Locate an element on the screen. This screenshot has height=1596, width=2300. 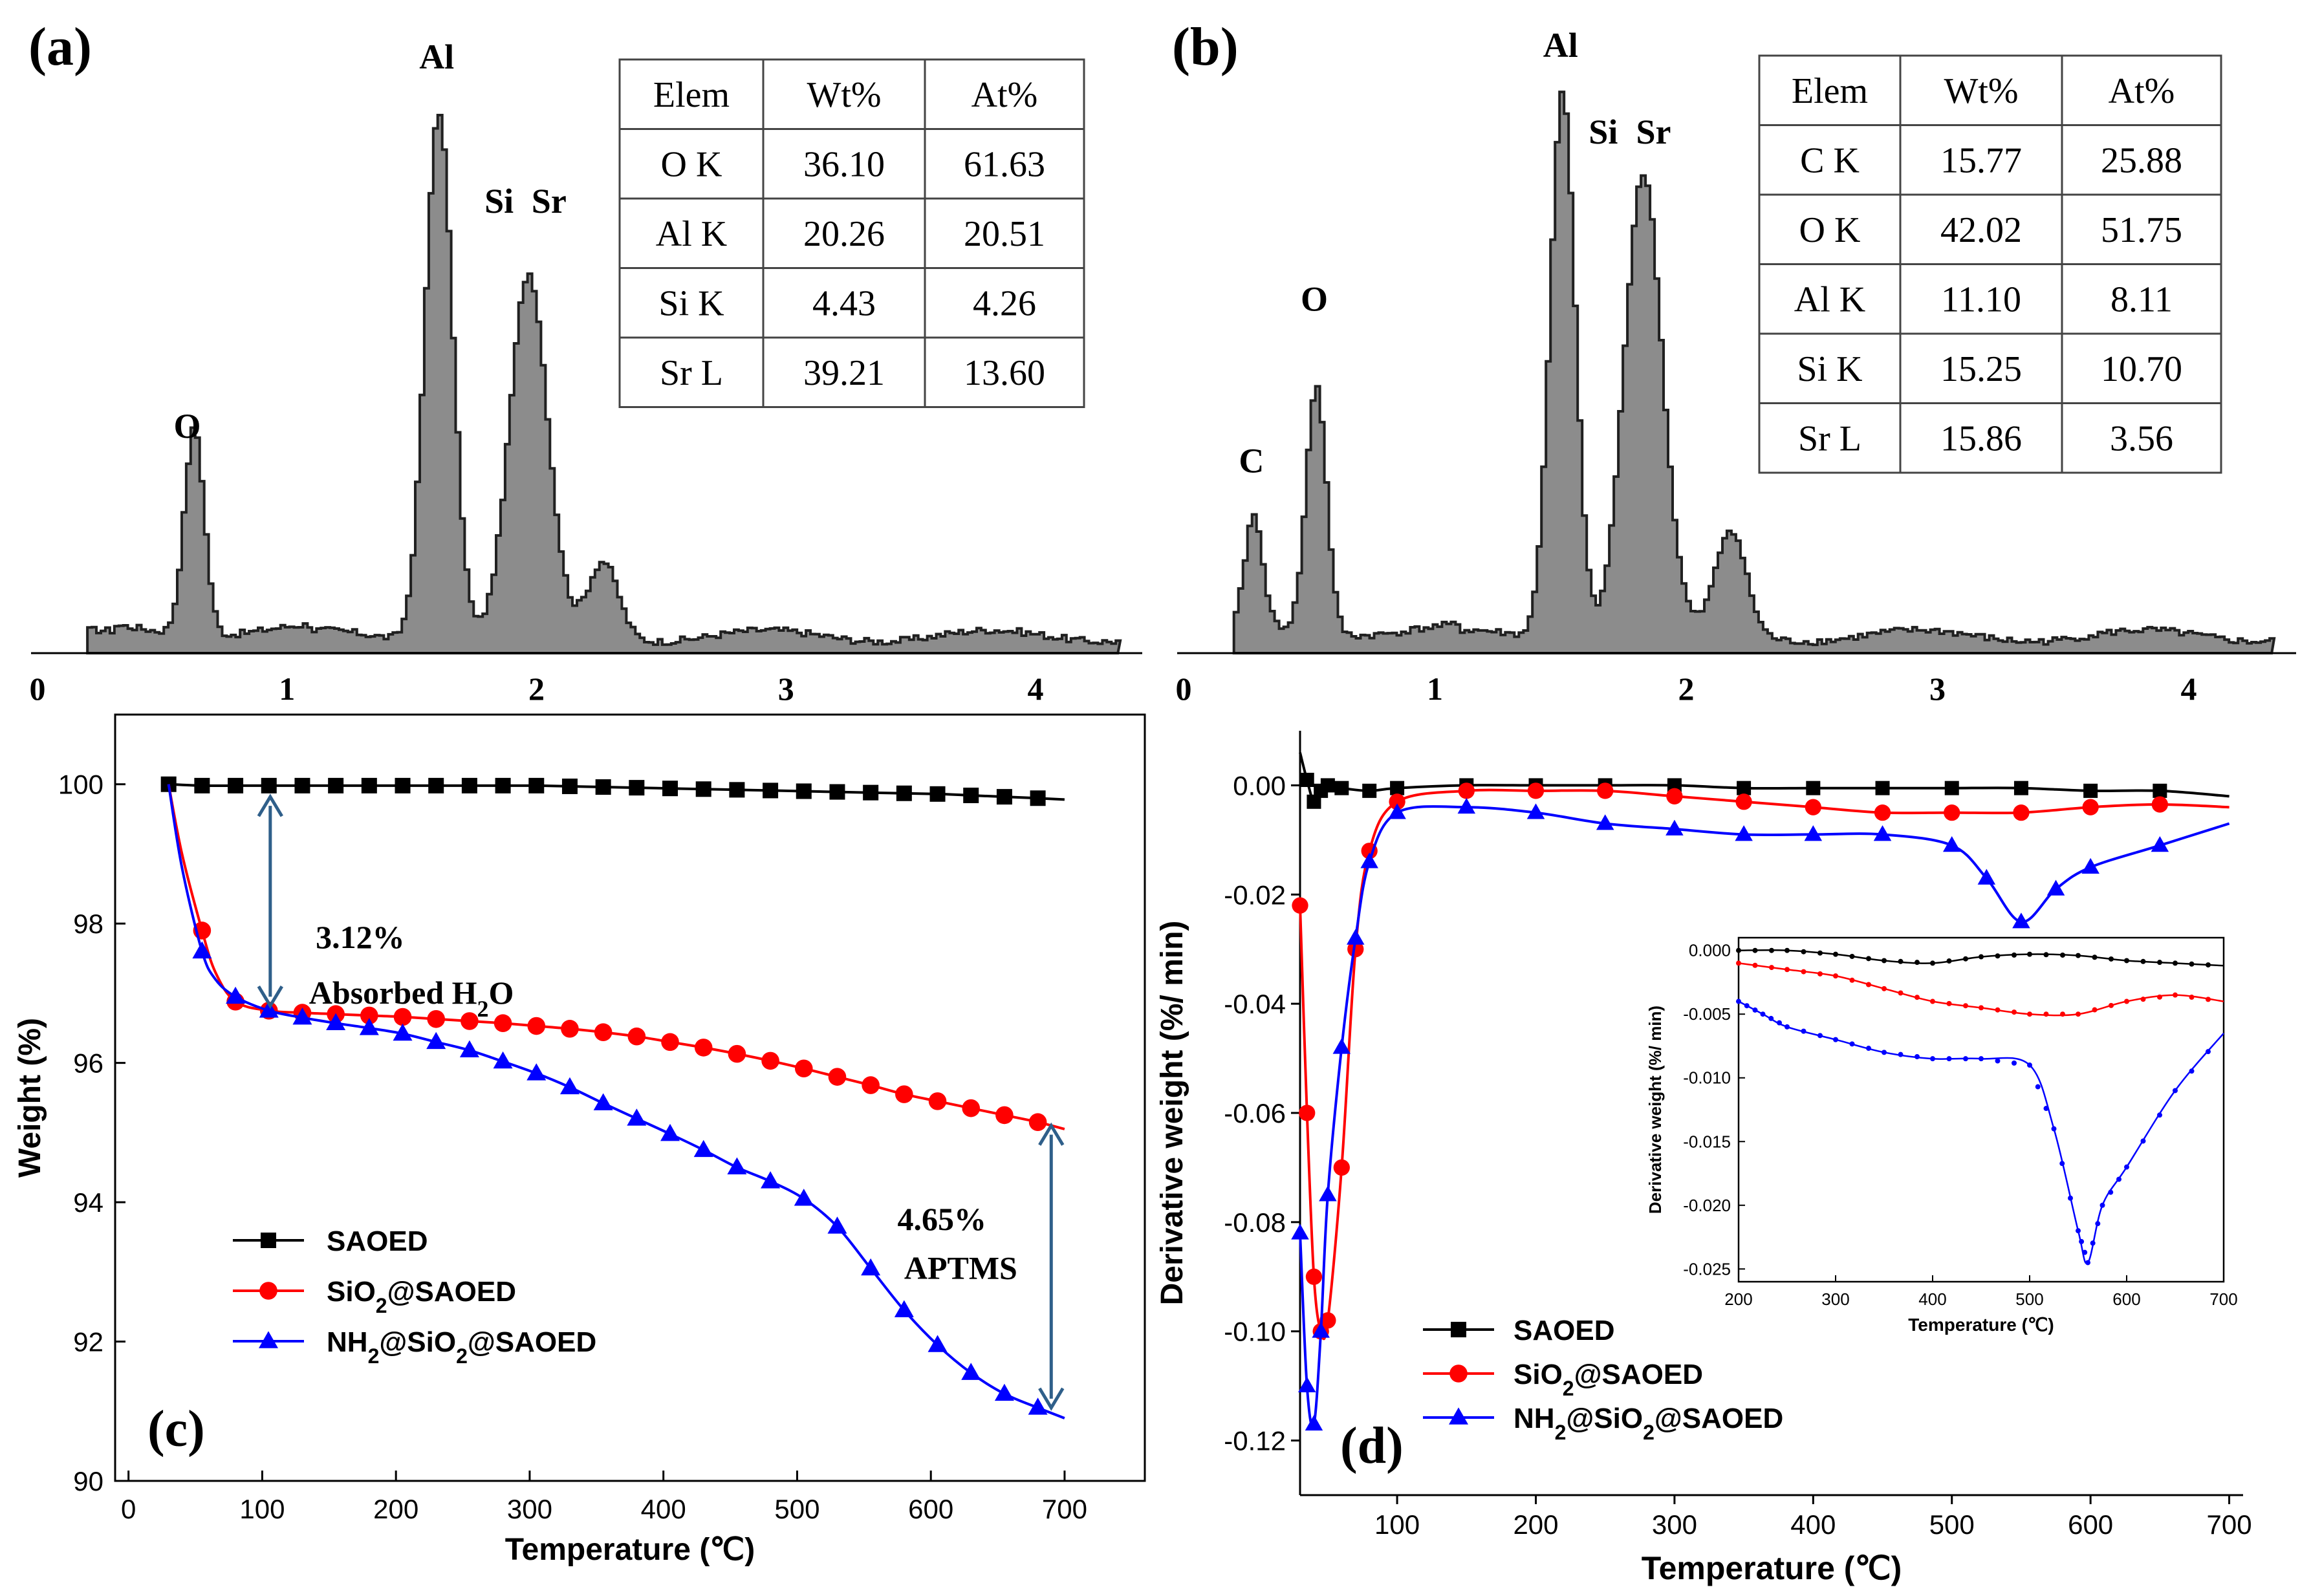
table-header-cell: At% is located at coordinates (2142, 91).